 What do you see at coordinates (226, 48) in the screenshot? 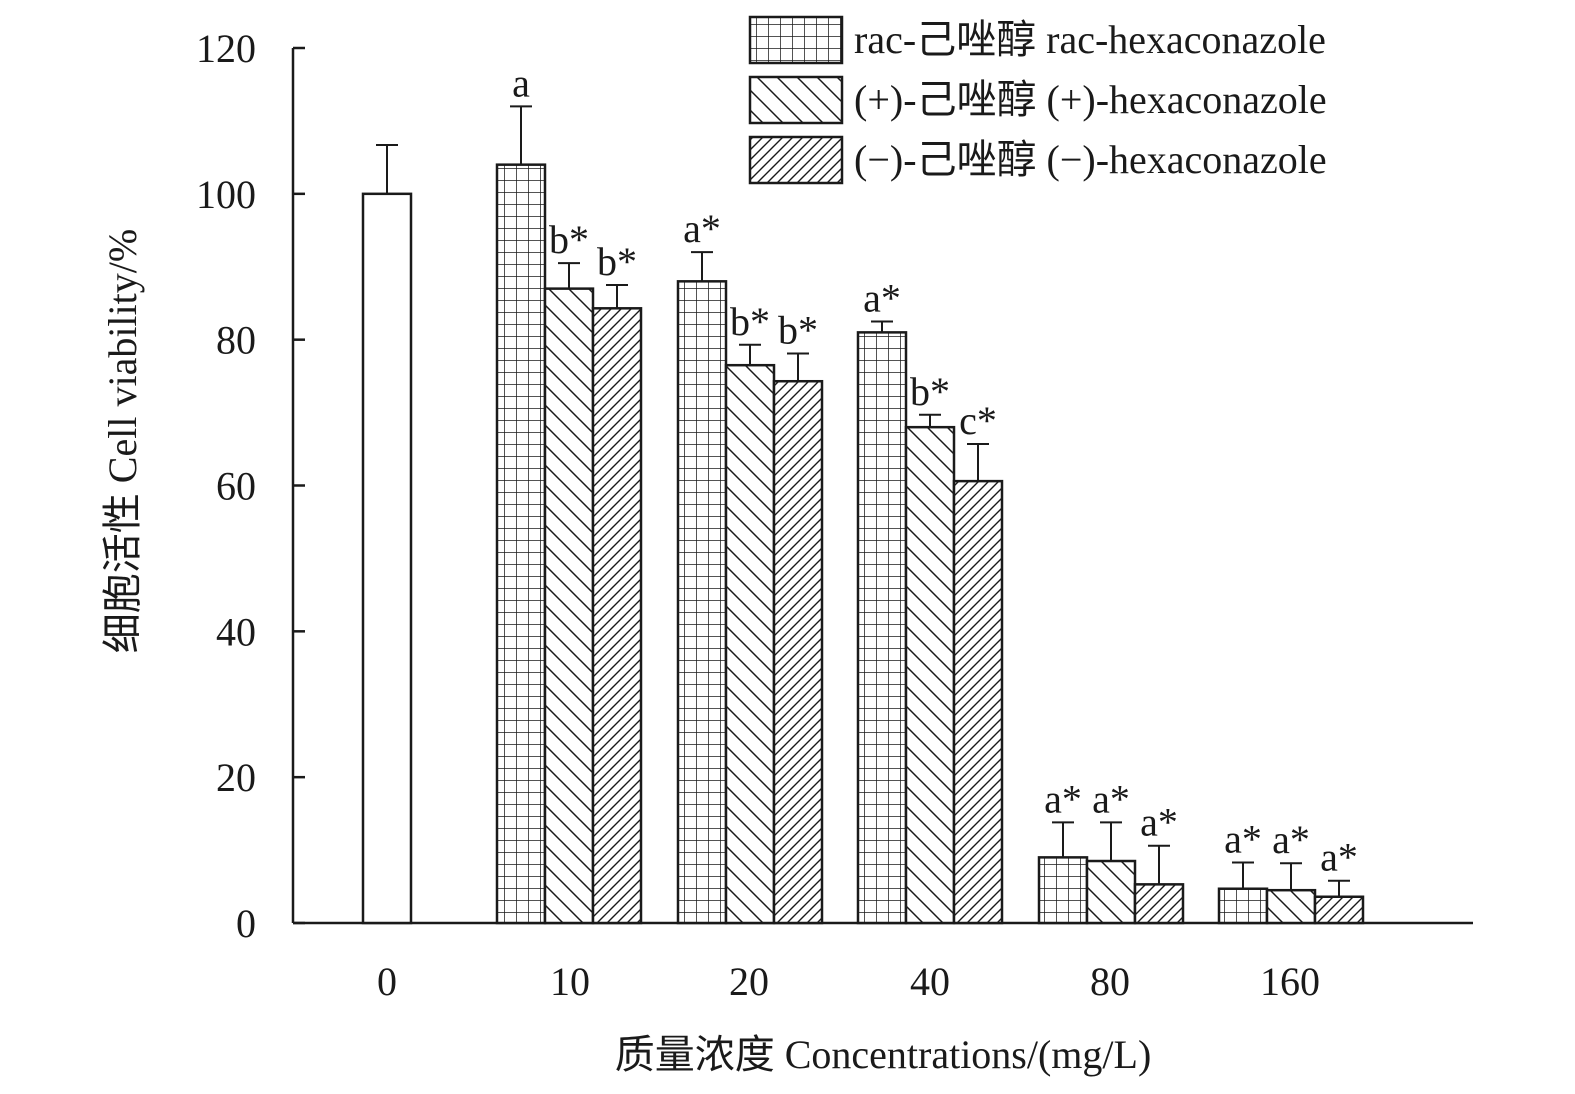
I see `y-tick-label: 120` at bounding box center [226, 48].